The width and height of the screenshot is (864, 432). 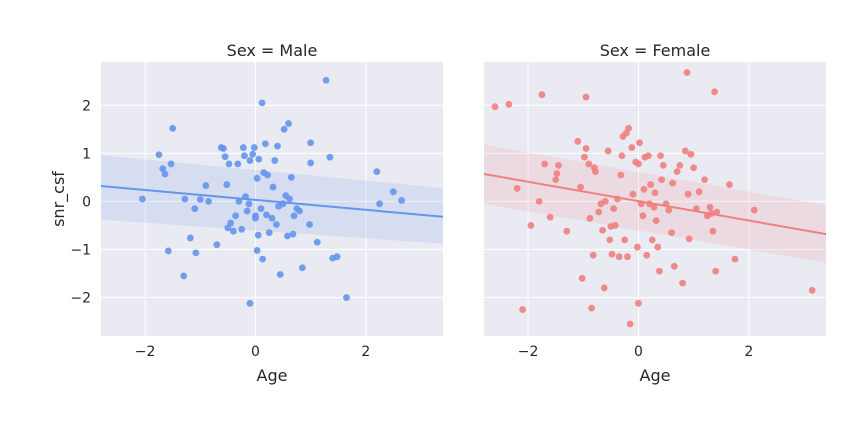 I want to click on y-tick-label: 0, so click(x=86, y=202).